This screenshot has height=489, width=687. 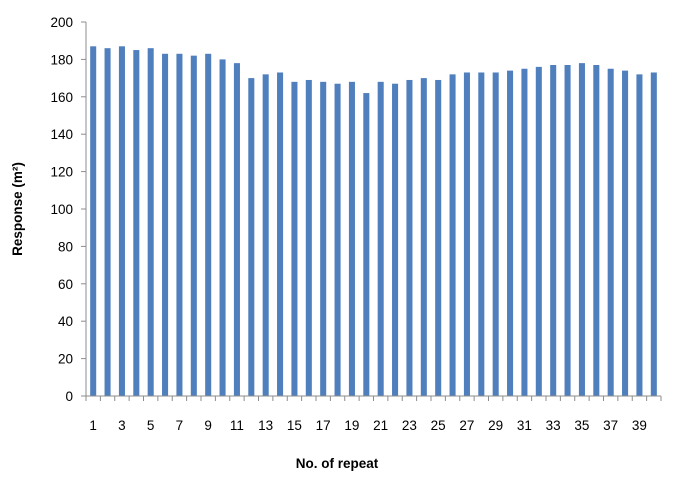 What do you see at coordinates (553, 425) in the screenshot?
I see `x-tick-label: 33` at bounding box center [553, 425].